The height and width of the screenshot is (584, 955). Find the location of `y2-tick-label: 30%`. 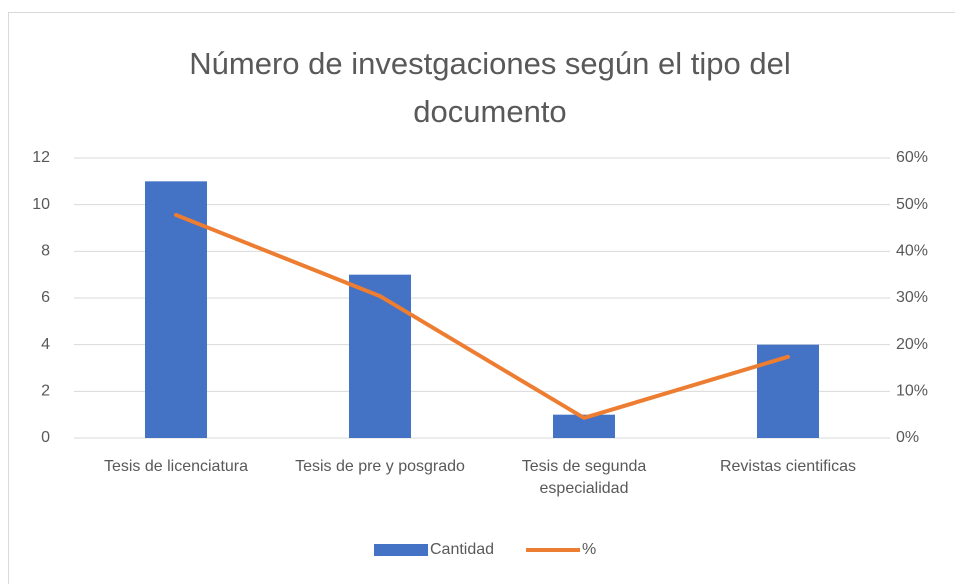

y2-tick-label: 30% is located at coordinates (912, 297).